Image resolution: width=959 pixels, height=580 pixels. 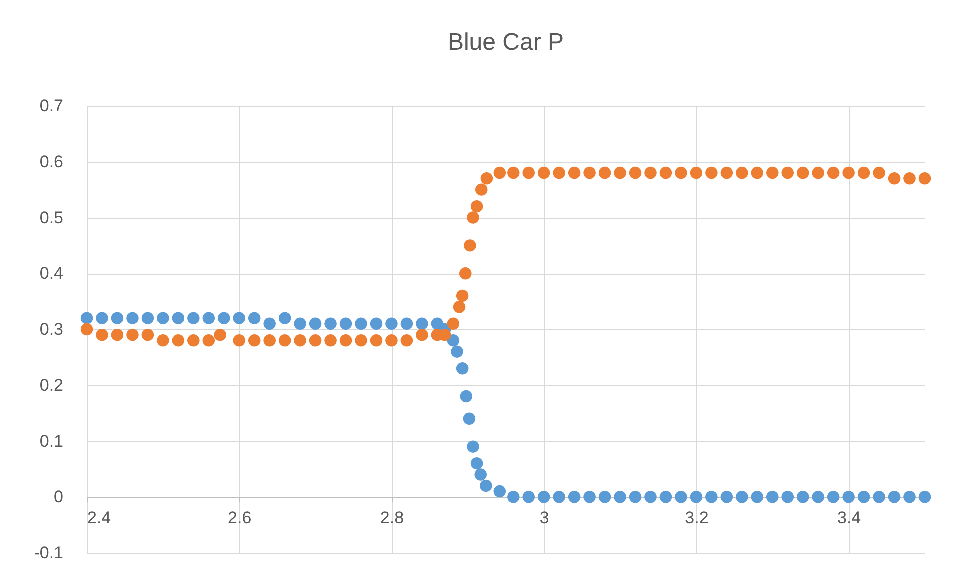 I want to click on y-tick-label: 0.7, so click(x=52, y=106).